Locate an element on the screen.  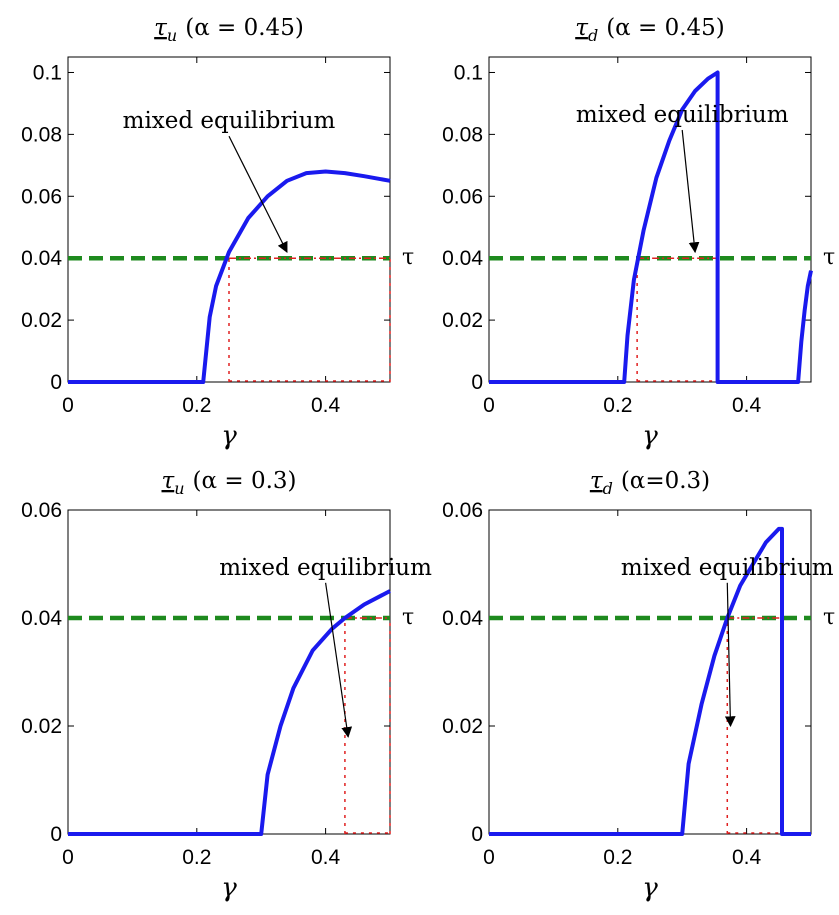
chart-title: τu (α = 0.3) is located at coordinates (229, 483).